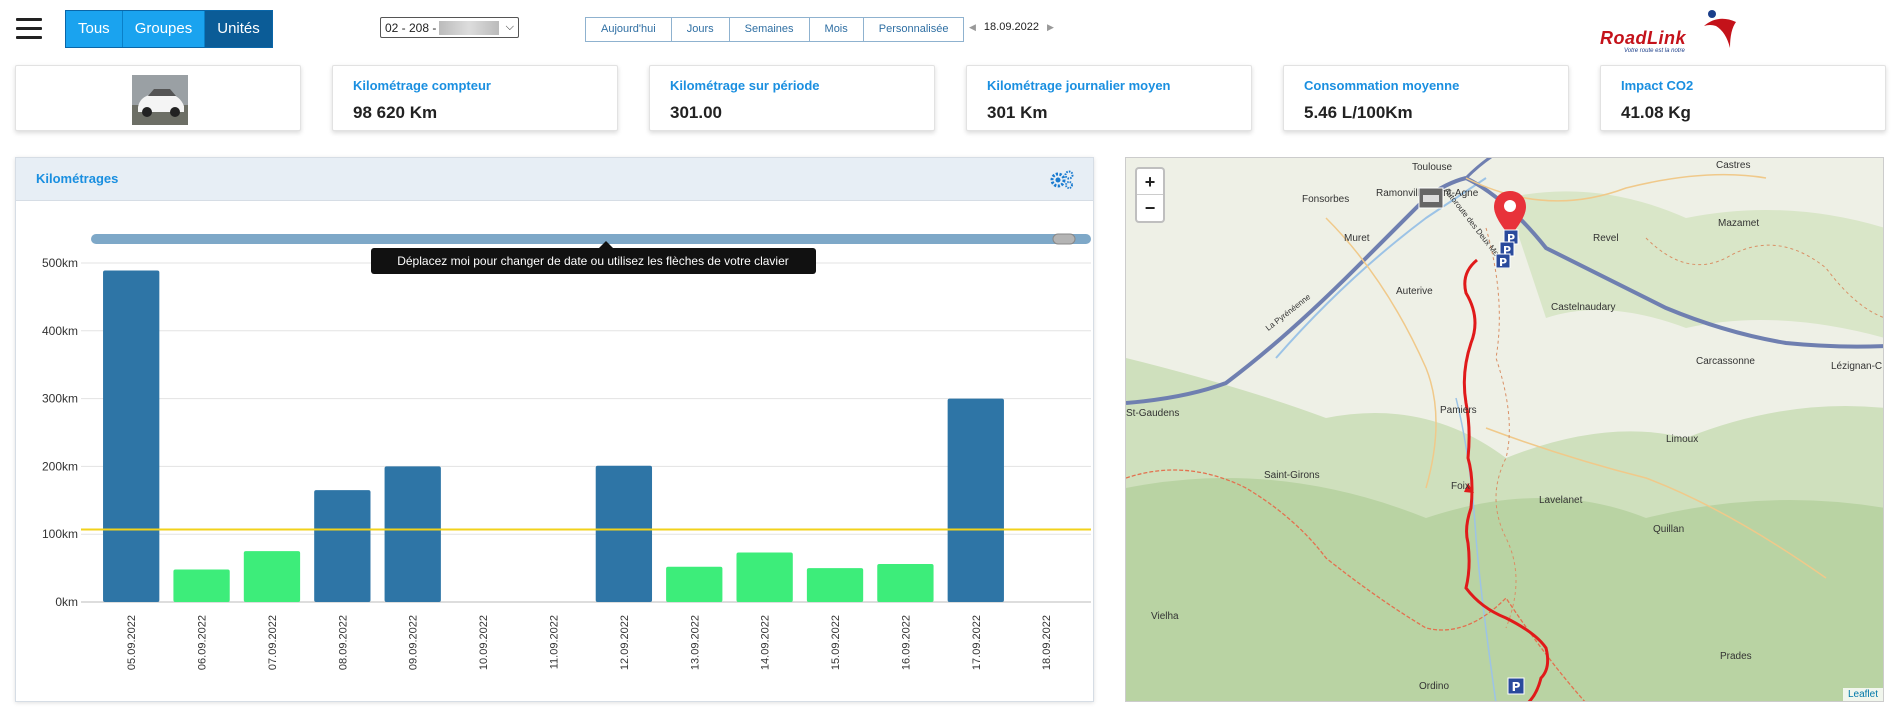 The width and height of the screenshot is (1898, 720). What do you see at coordinates (164, 29) in the screenshot?
I see `scope-groupes-button: Groupes` at bounding box center [164, 29].